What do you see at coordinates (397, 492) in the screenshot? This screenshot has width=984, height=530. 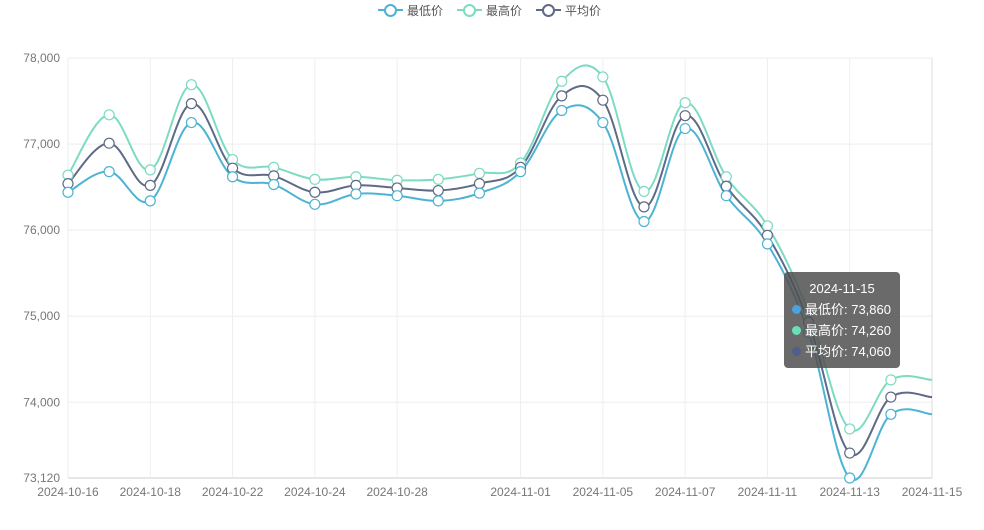 I see `x-tick-label: 2024-10-28` at bounding box center [397, 492].